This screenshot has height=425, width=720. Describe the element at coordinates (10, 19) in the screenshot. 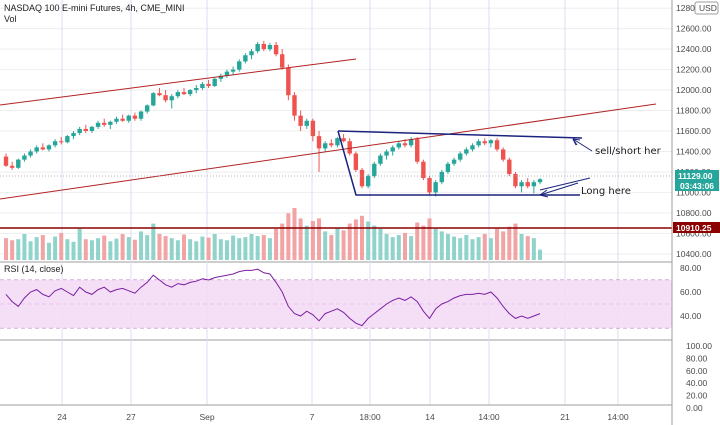

I see `volume-label: Vol` at that location.